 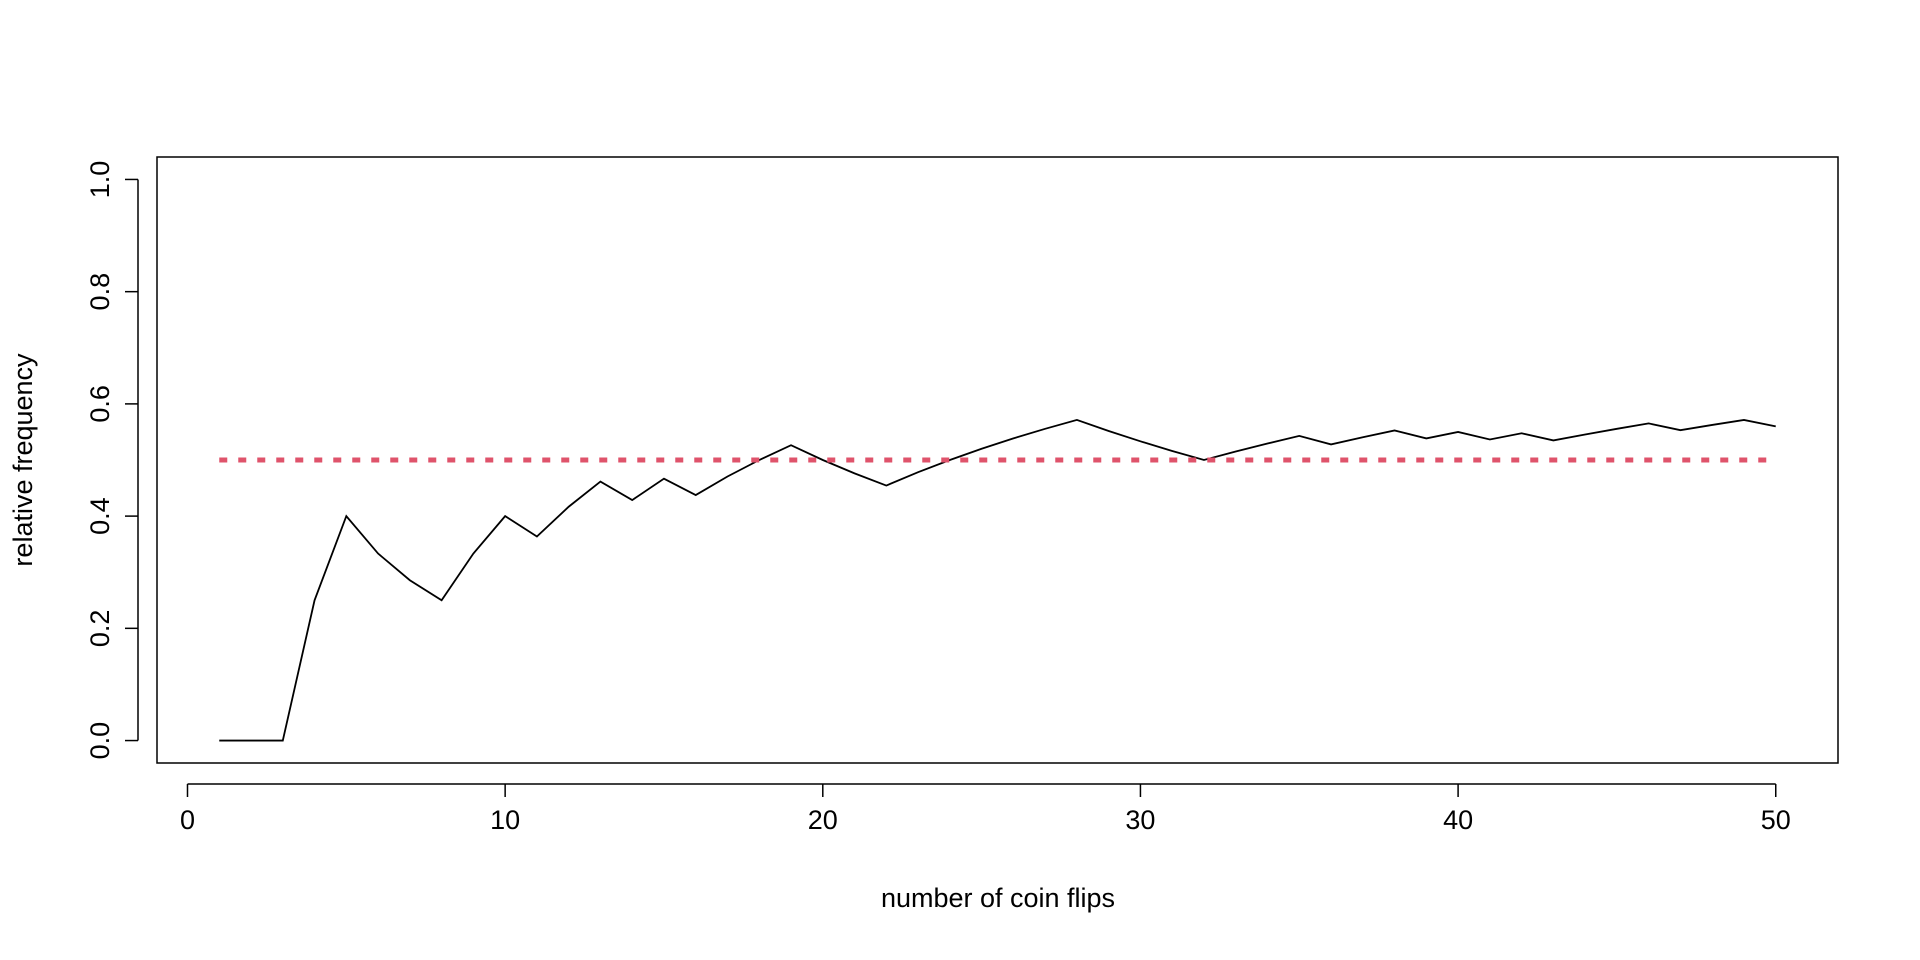 I want to click on x-axis-label: number of coin flips, so click(x=998, y=898).